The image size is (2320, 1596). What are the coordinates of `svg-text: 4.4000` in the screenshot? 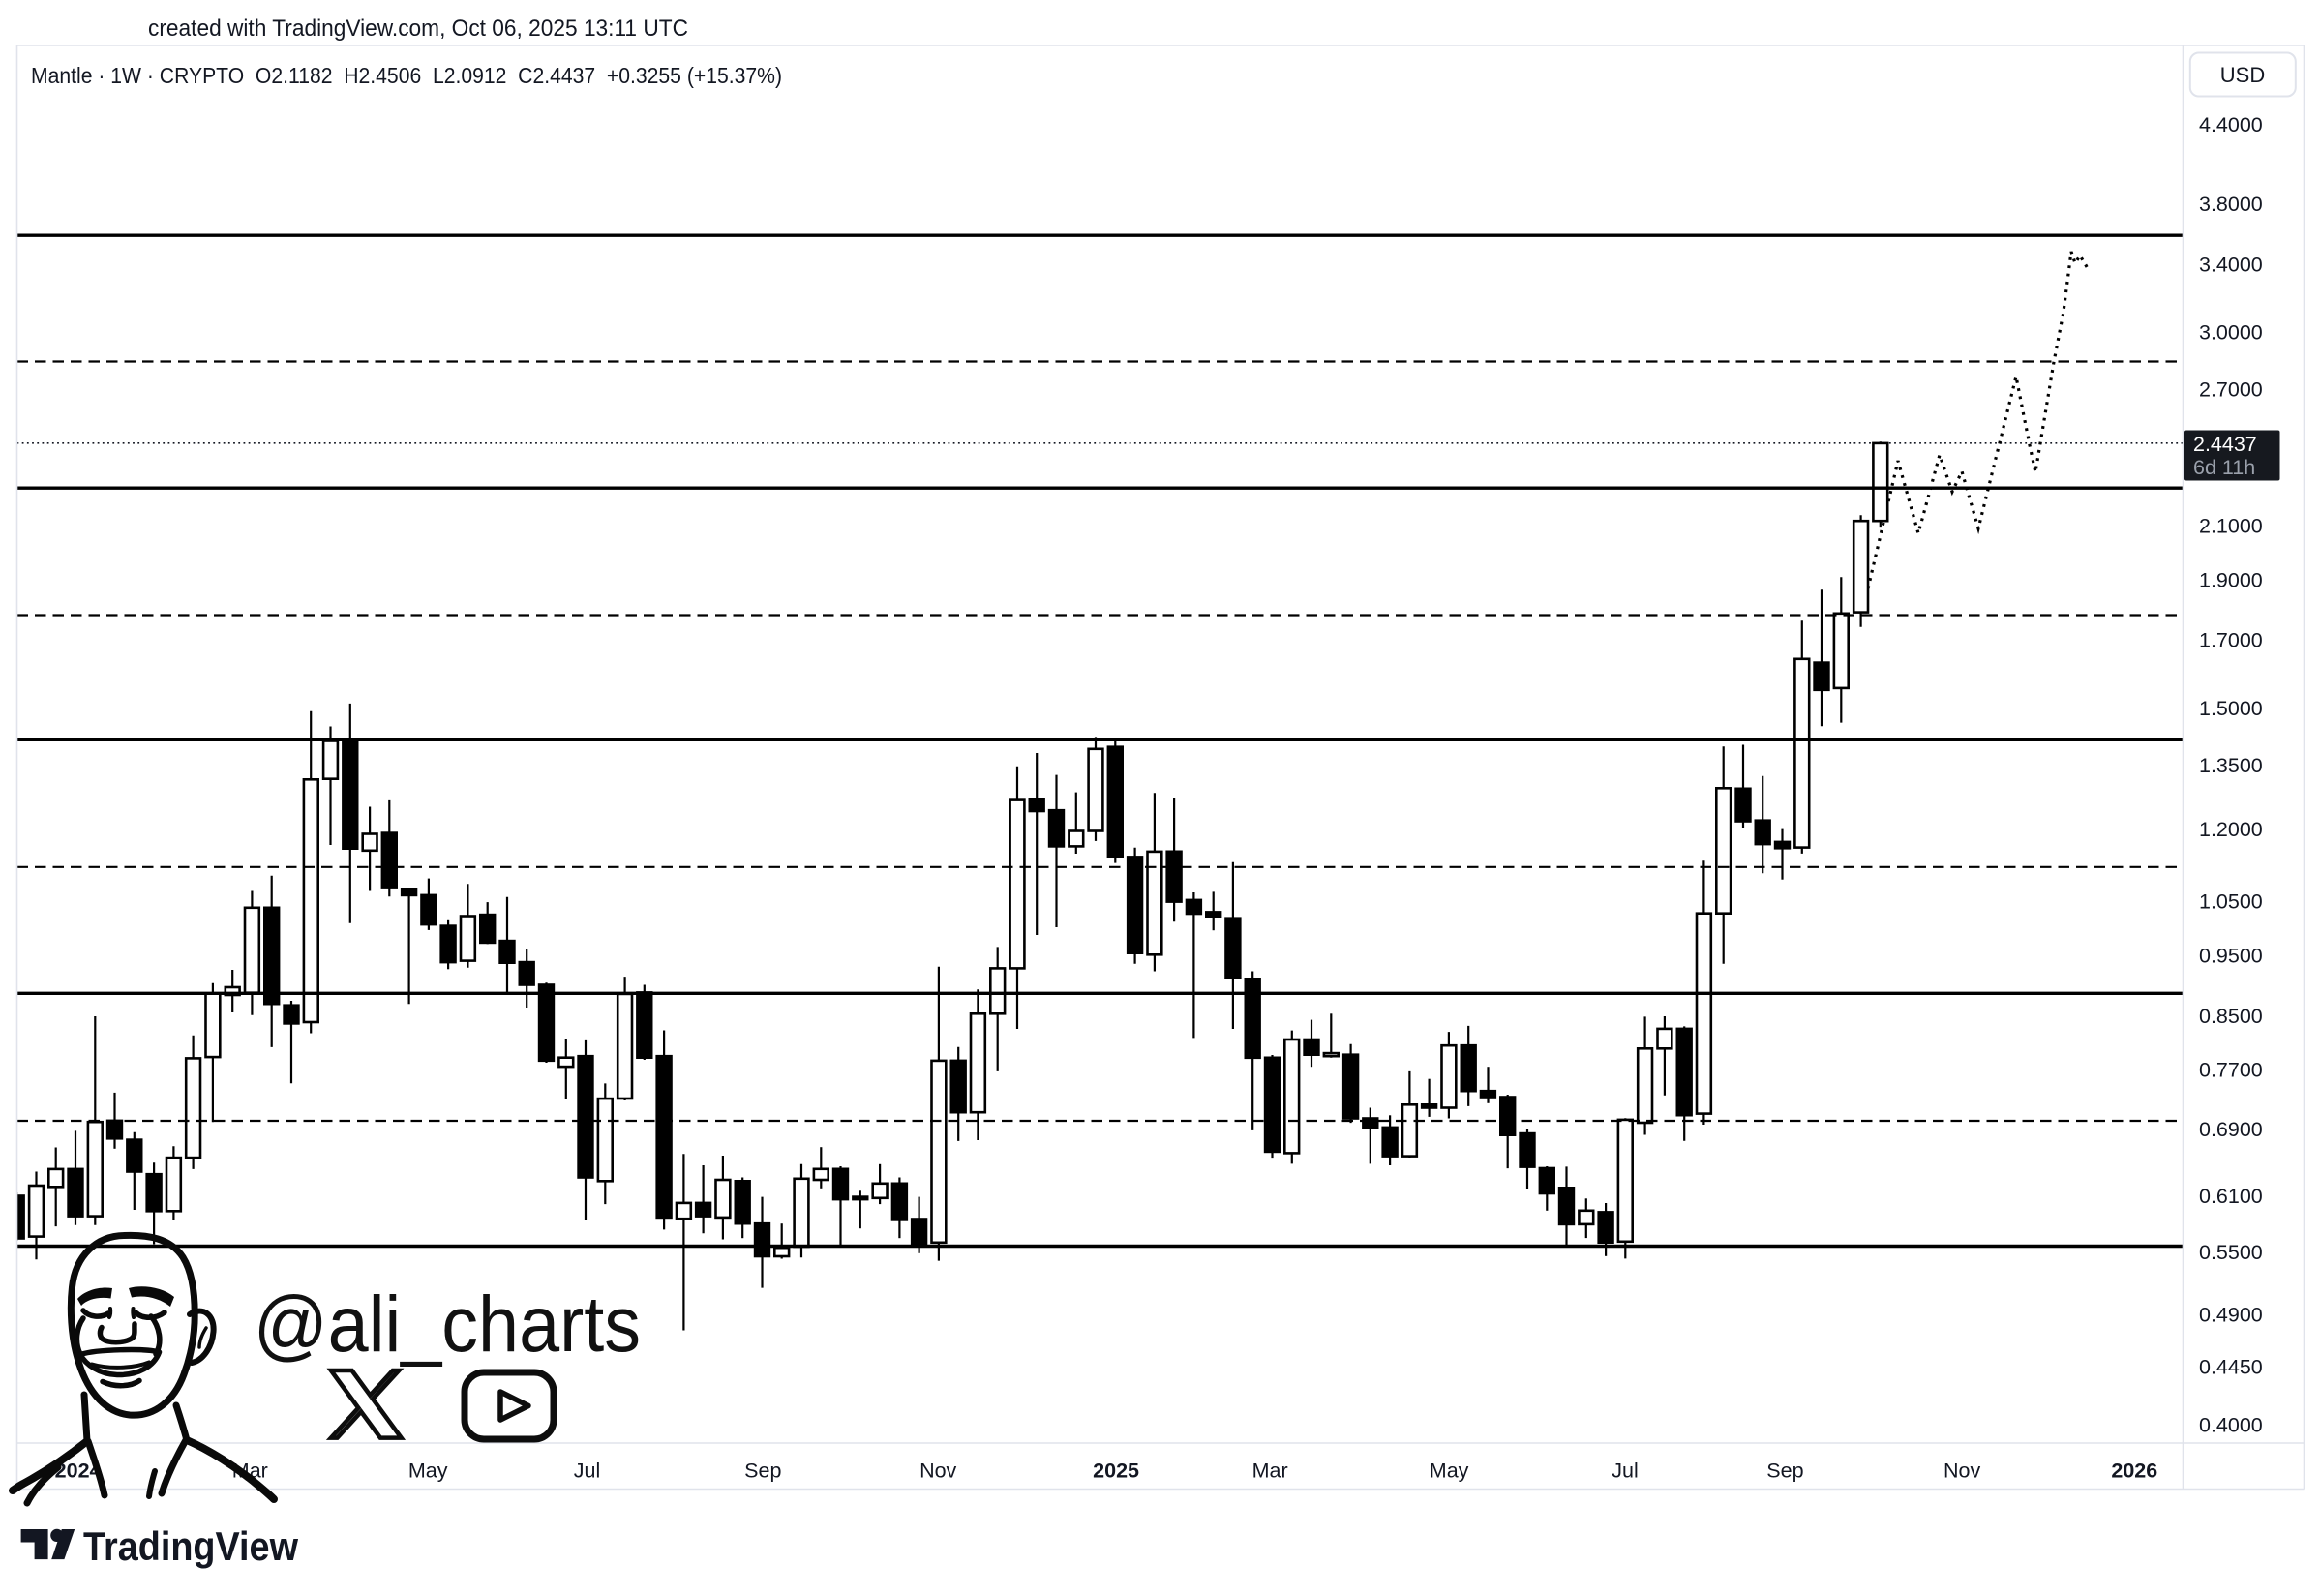 It's located at (2231, 124).